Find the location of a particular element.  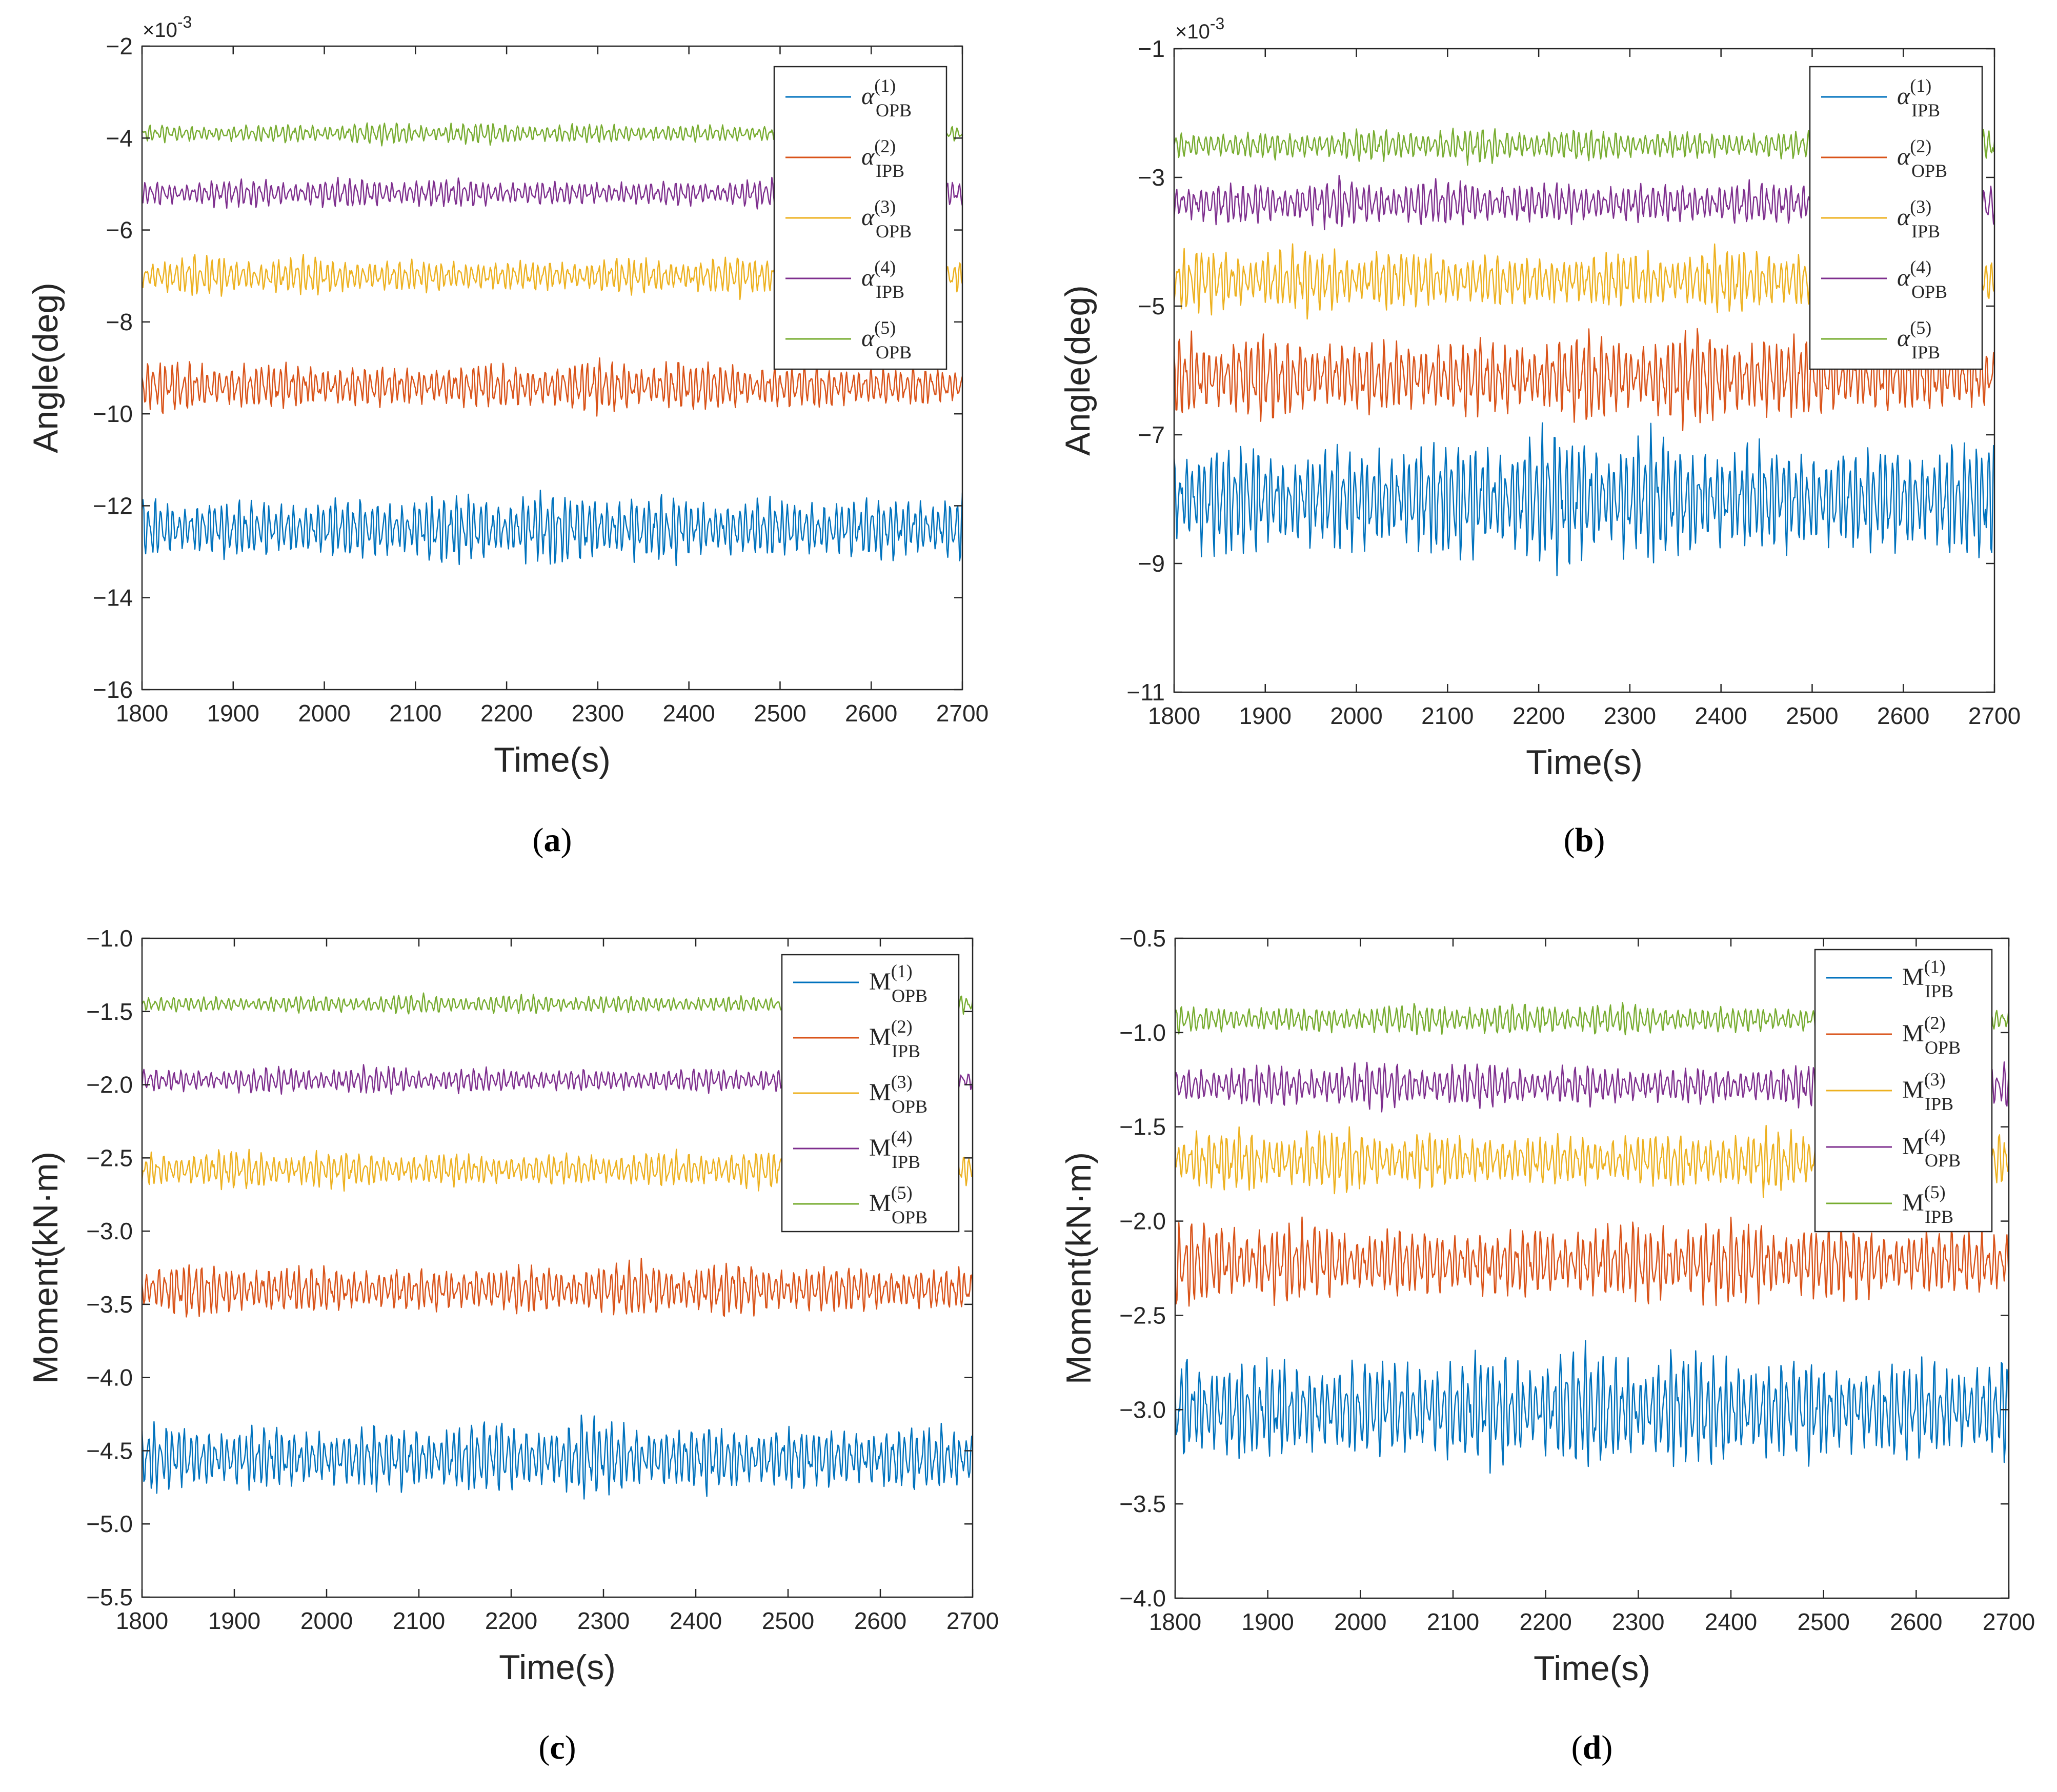

legend-label-1: M(1) IPB is located at coordinates (1927, 978).